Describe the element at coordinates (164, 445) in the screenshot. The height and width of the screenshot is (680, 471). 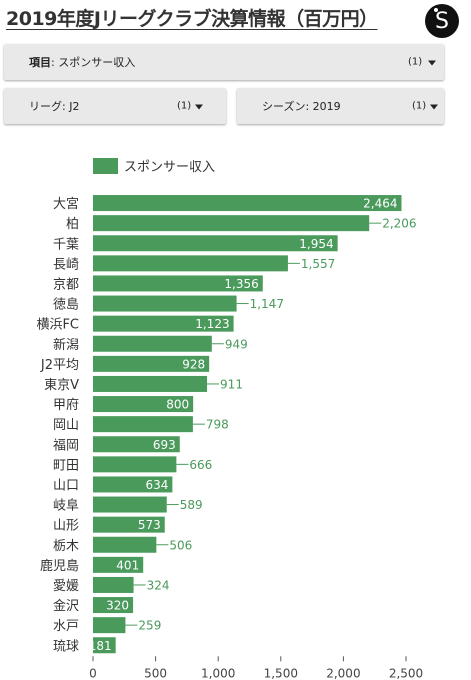
I see `data-label: 693` at that location.